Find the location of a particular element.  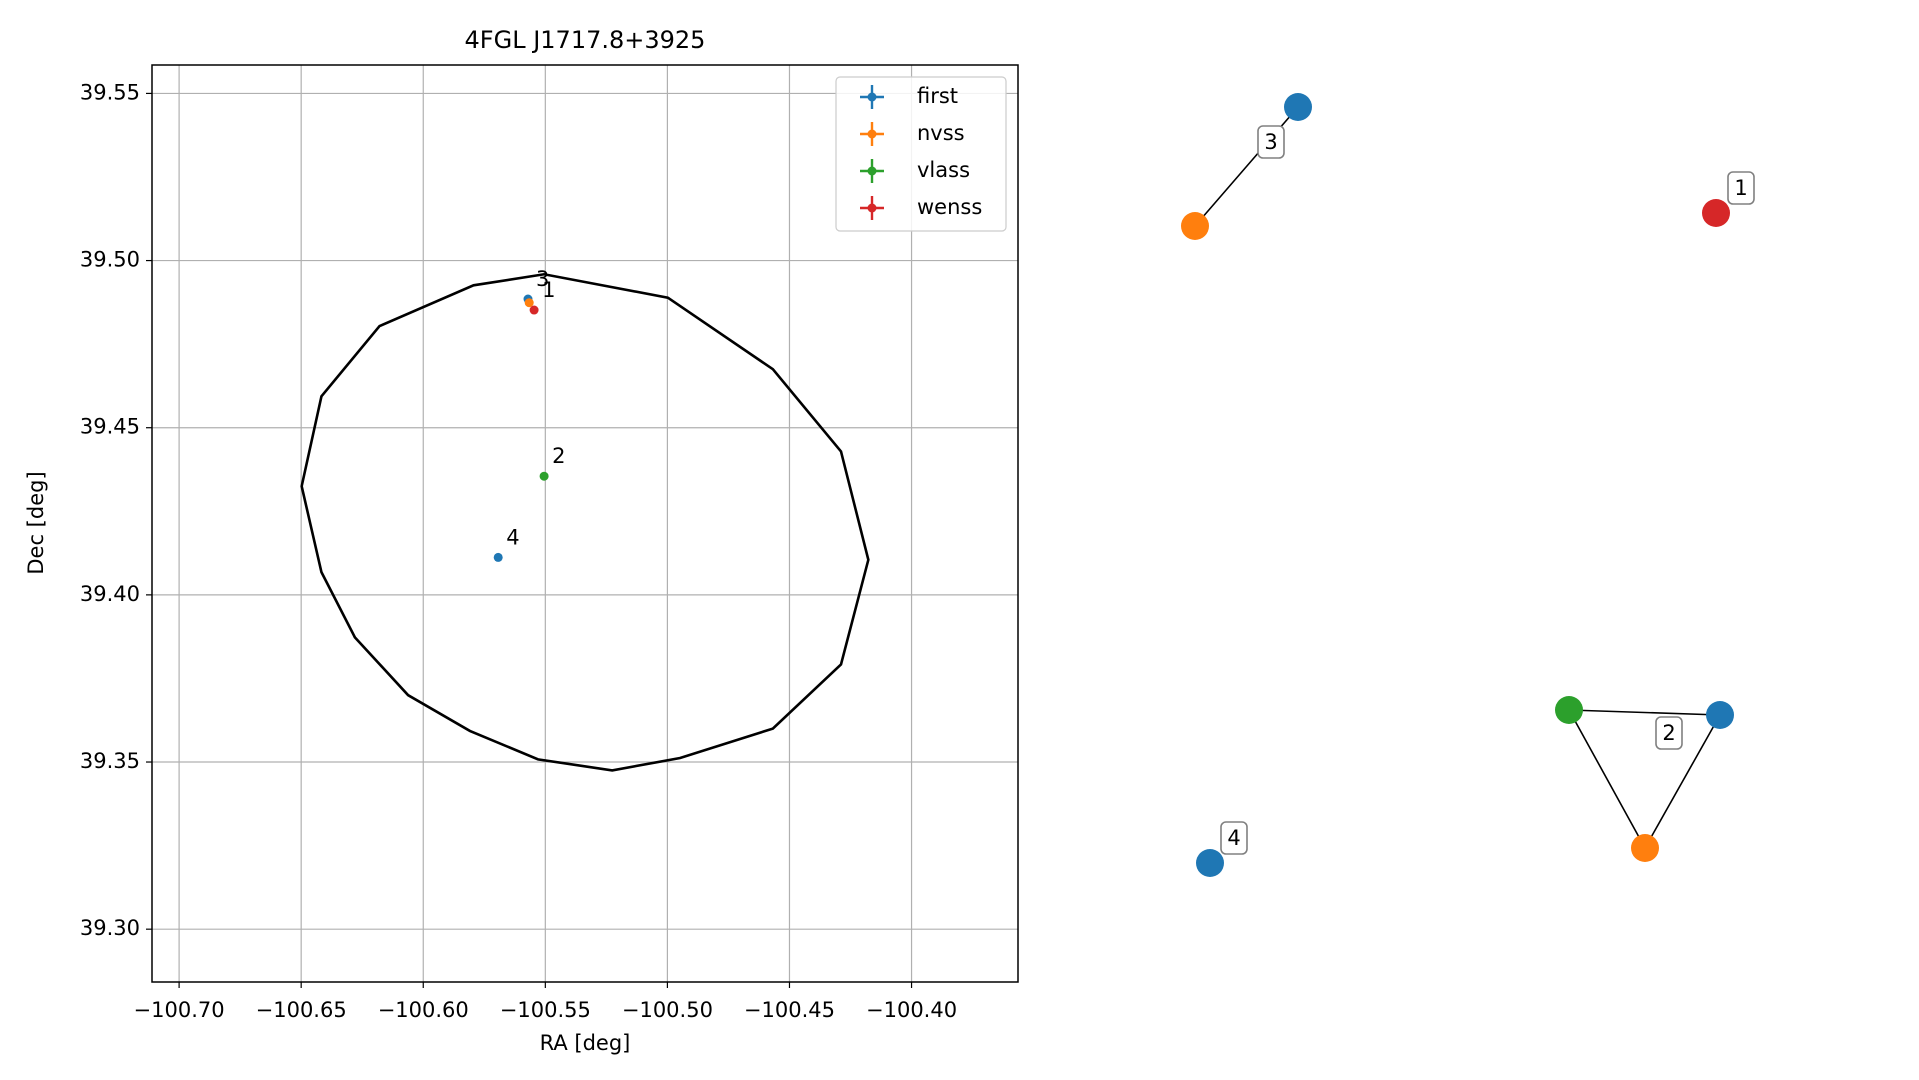

point-label: 1 is located at coordinates (548, 290).